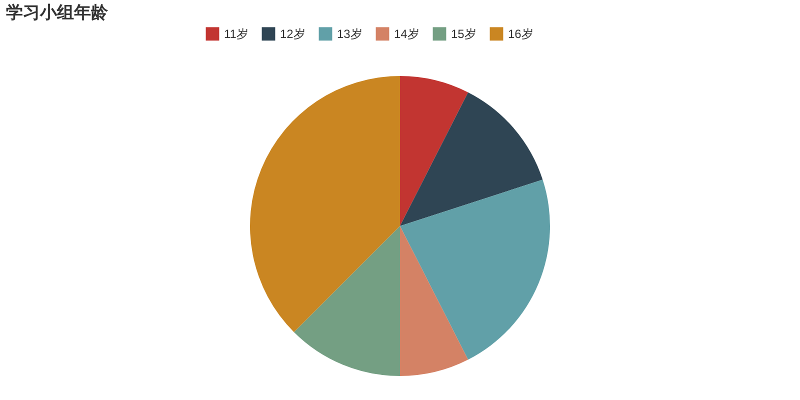  I want to click on legend-label: 15岁, so click(463, 33).